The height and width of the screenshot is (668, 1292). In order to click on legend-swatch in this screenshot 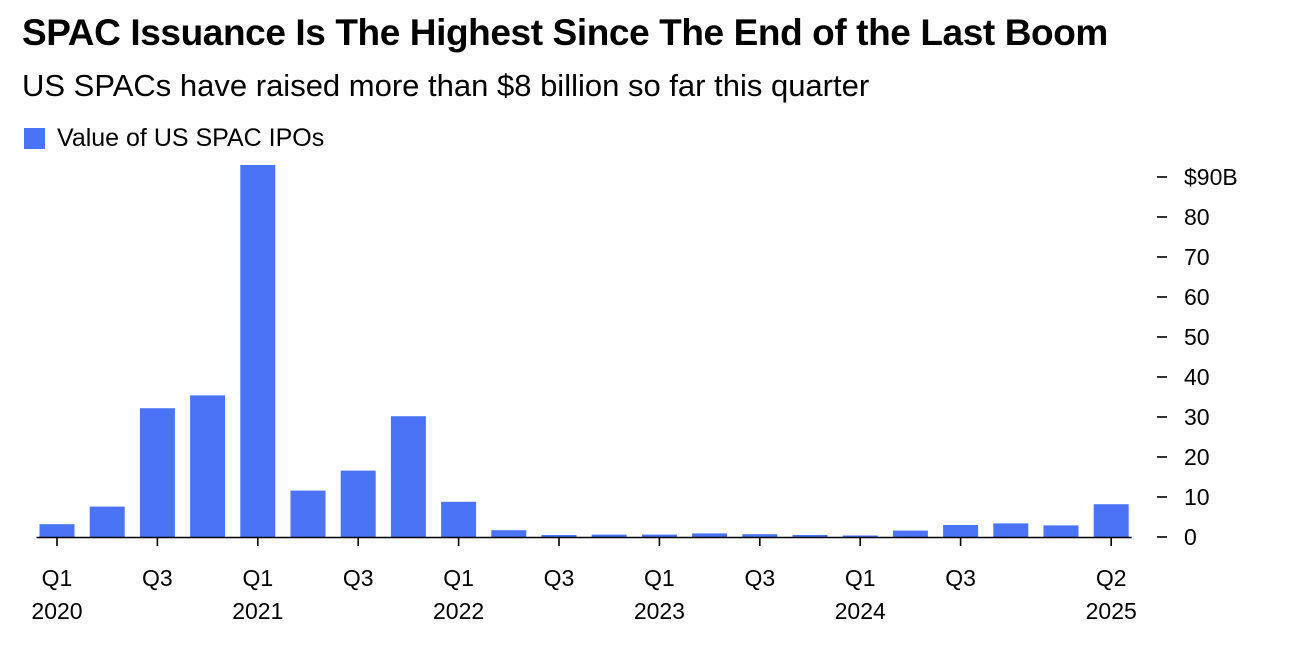, I will do `click(34, 138)`.